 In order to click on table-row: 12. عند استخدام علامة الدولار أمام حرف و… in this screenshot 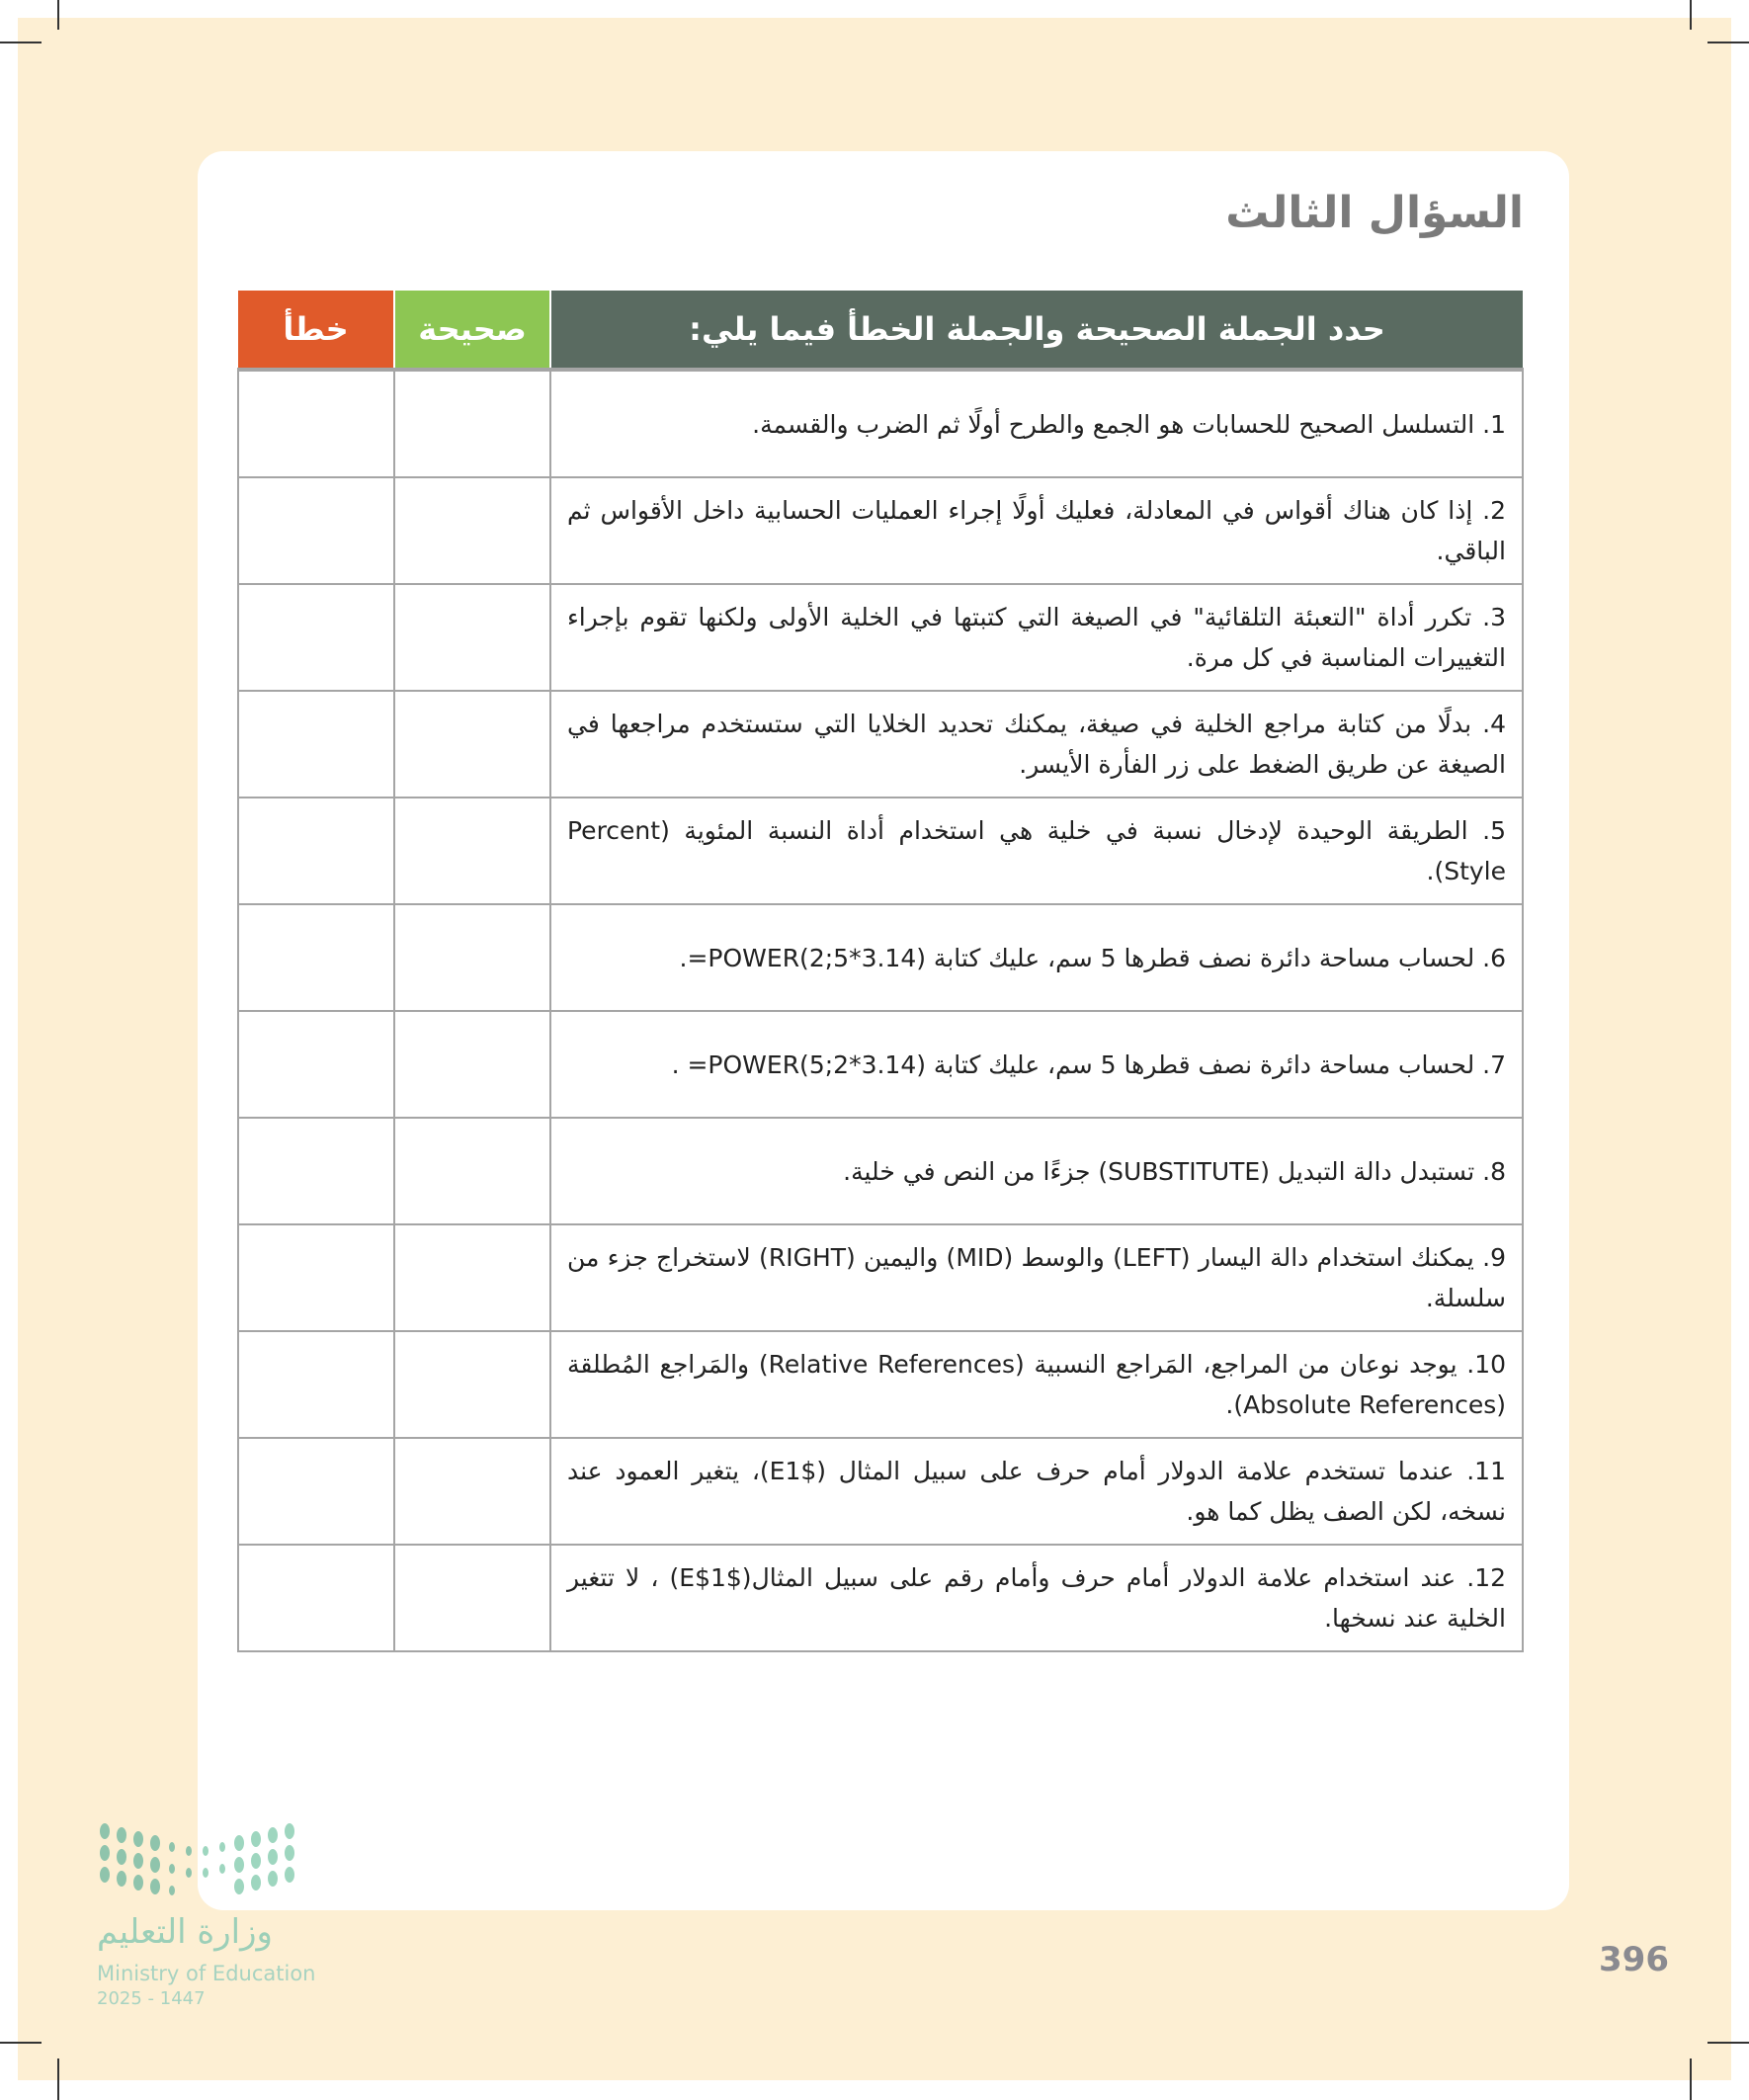, I will do `click(881, 1598)`.